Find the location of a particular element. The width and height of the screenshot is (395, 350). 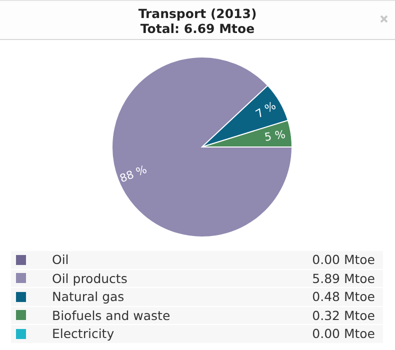

legend-label: Oil is located at coordinates (151, 259).